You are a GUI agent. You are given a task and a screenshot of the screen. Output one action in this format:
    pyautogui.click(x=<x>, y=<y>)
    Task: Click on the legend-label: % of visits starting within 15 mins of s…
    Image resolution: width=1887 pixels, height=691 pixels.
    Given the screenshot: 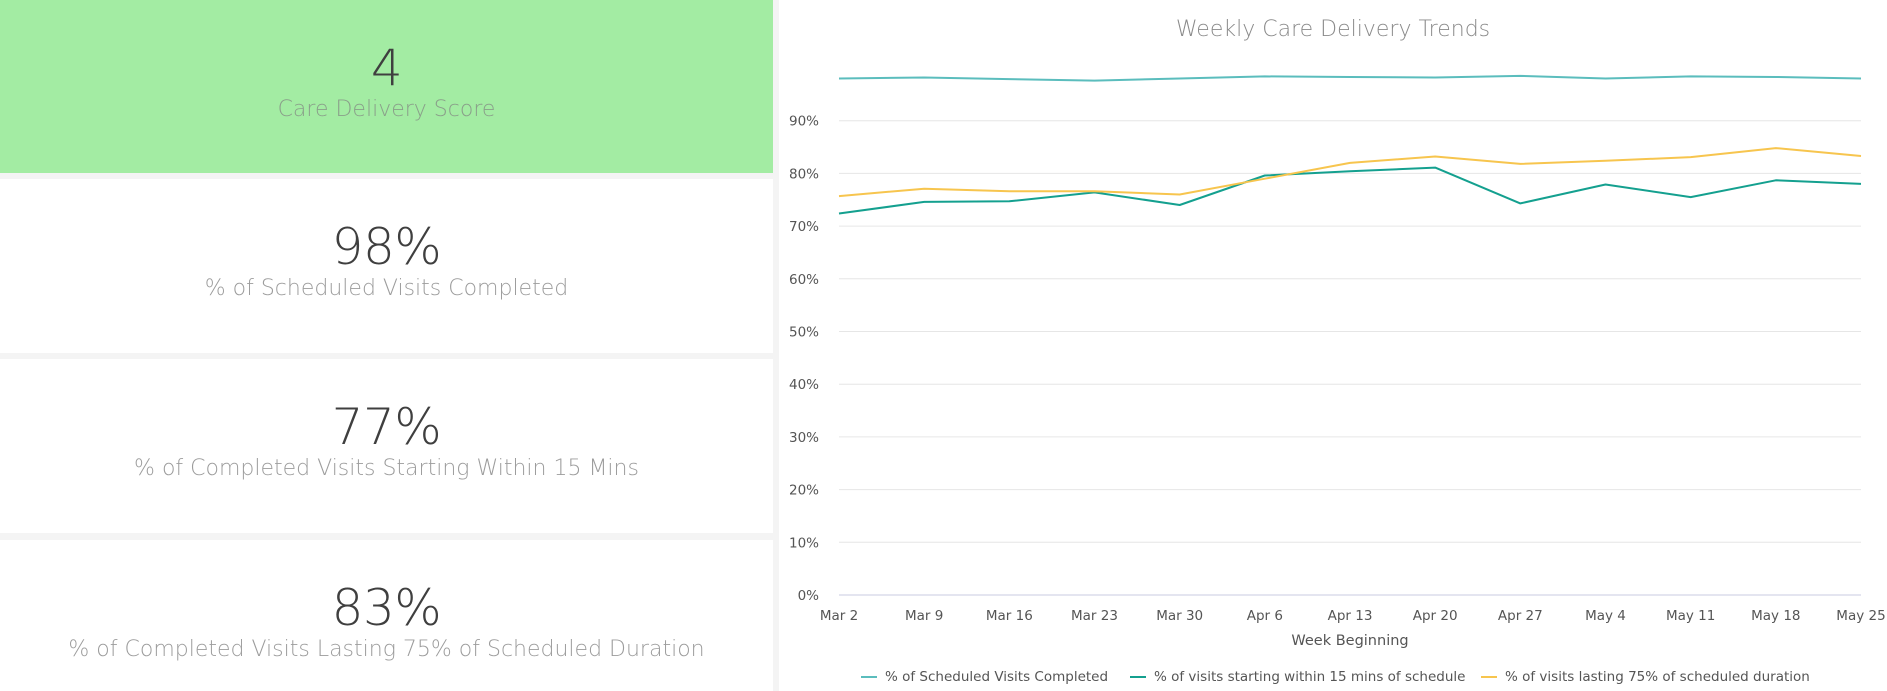 What is the action you would take?
    pyautogui.click(x=1309, y=677)
    